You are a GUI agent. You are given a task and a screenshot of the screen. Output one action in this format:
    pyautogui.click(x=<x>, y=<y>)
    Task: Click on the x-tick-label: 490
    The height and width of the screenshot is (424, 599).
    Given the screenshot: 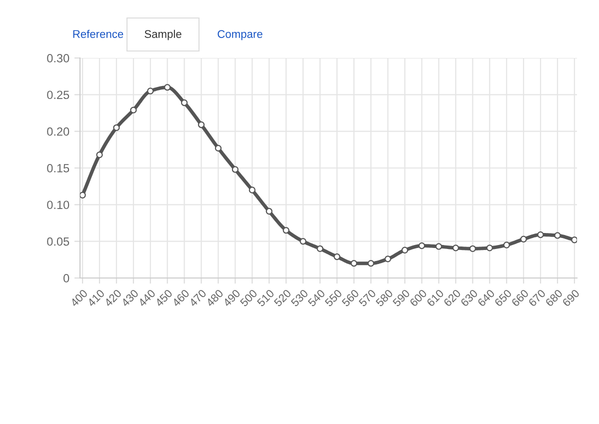 What is the action you would take?
    pyautogui.click(x=231, y=298)
    